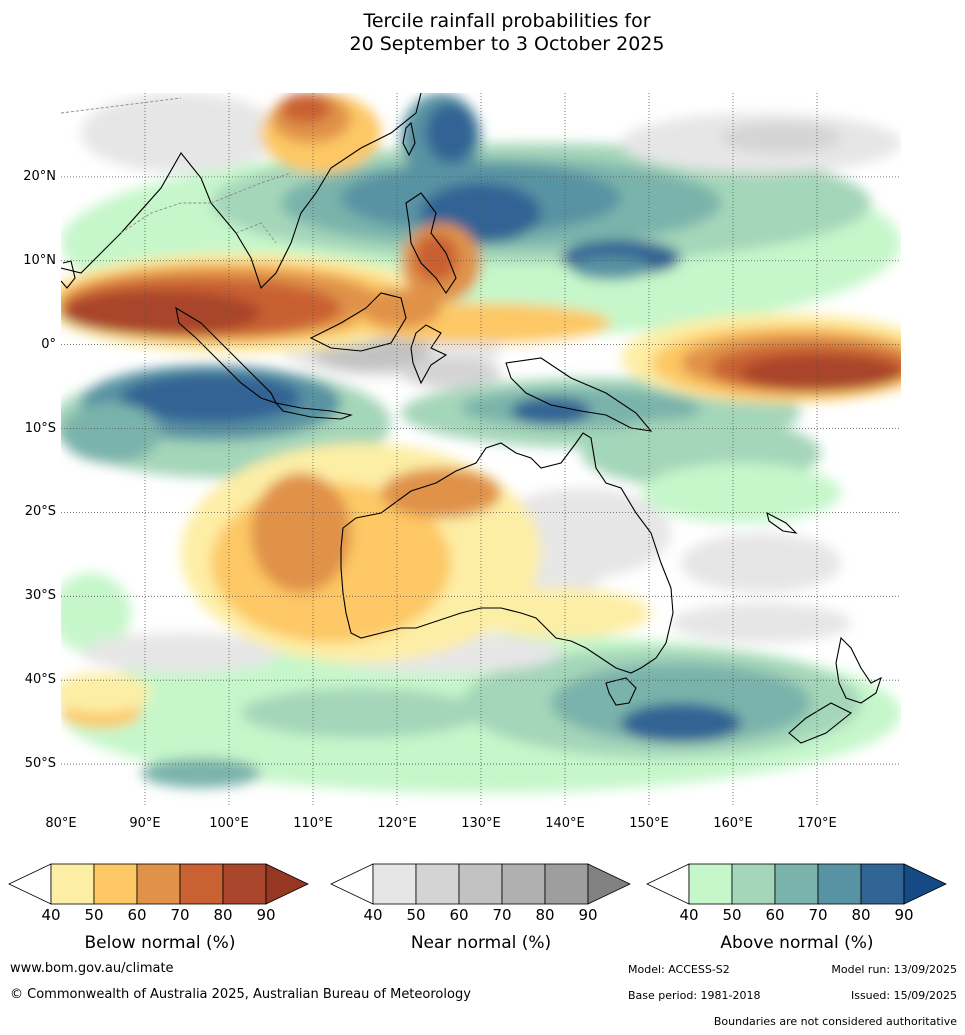 The image size is (965, 1035). I want to click on philippines-coastline, so click(431, 243).